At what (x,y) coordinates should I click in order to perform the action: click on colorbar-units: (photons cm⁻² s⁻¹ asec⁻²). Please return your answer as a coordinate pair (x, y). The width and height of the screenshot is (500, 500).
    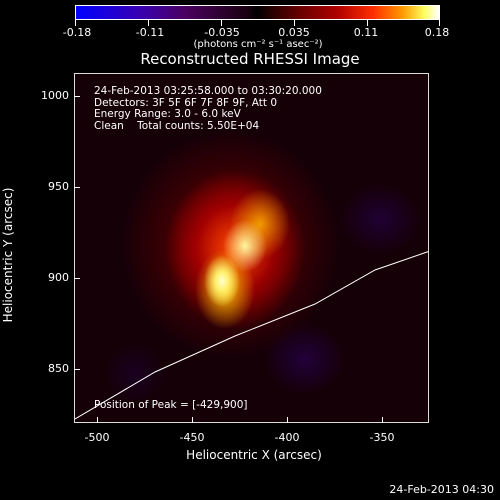
    Looking at the image, I should click on (258, 44).